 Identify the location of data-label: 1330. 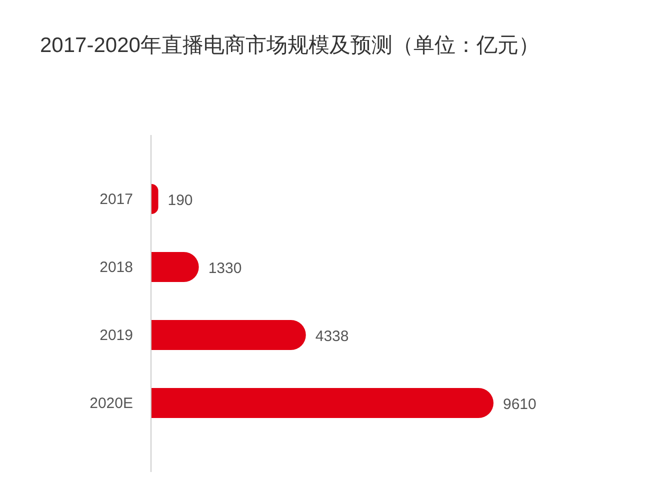
(225, 268).